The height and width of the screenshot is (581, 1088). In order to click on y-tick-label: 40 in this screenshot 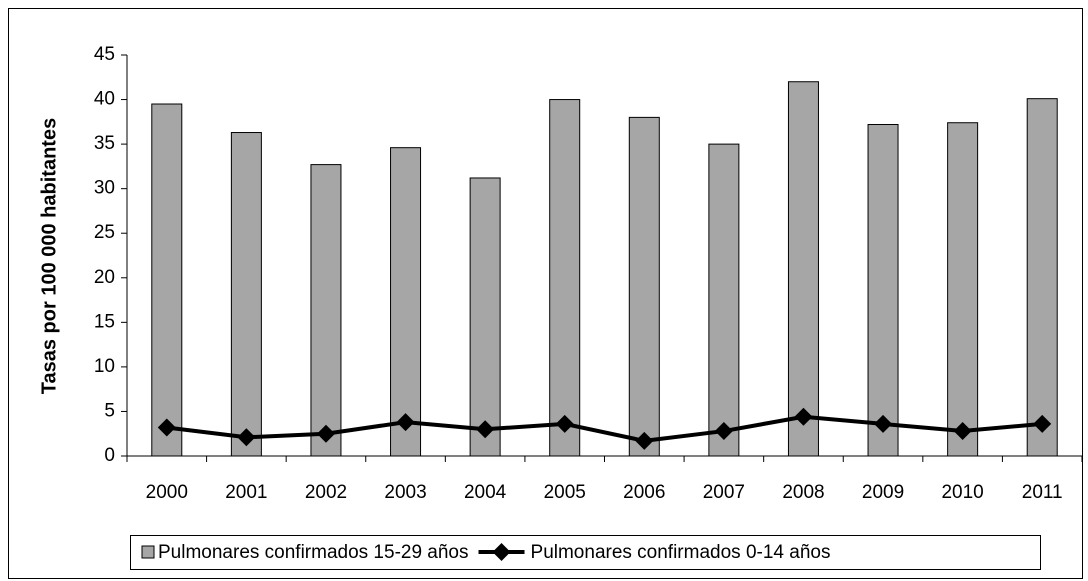, I will do `click(104, 99)`.